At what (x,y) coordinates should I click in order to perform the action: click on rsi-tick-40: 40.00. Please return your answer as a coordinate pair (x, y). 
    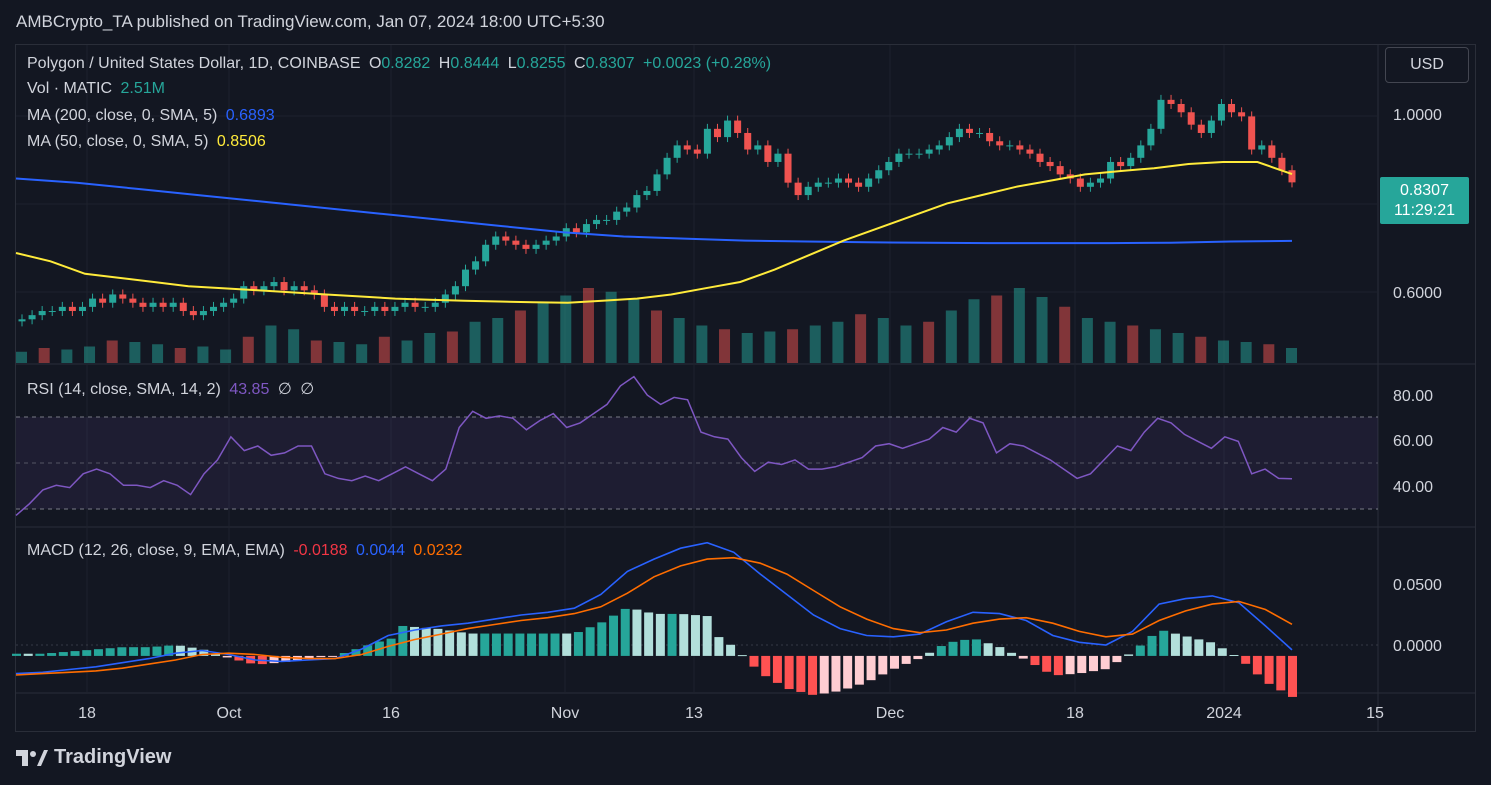
    Looking at the image, I should click on (1413, 487).